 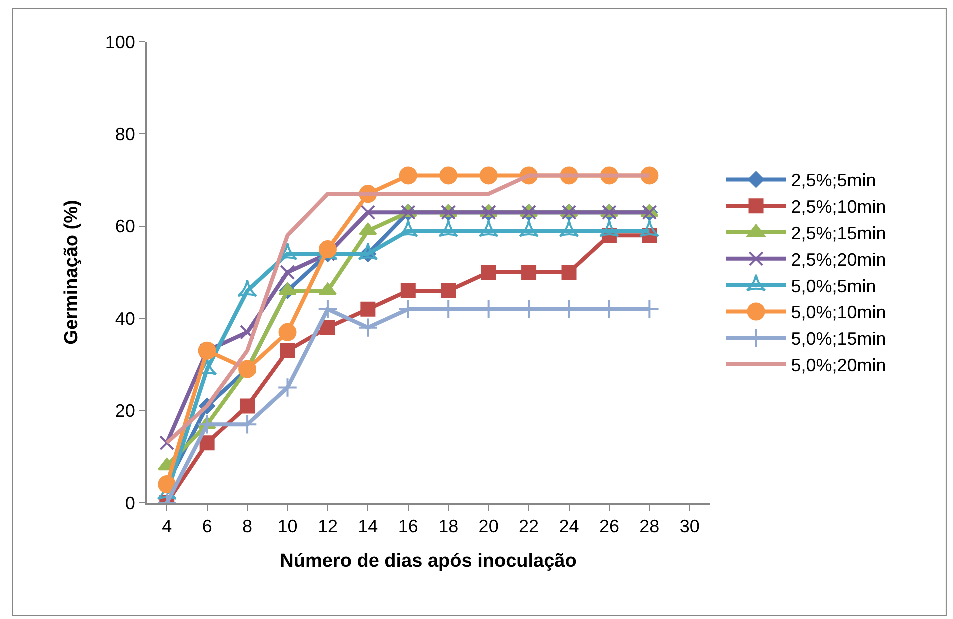 What do you see at coordinates (368, 526) in the screenshot?
I see `x-tick-label: 14` at bounding box center [368, 526].